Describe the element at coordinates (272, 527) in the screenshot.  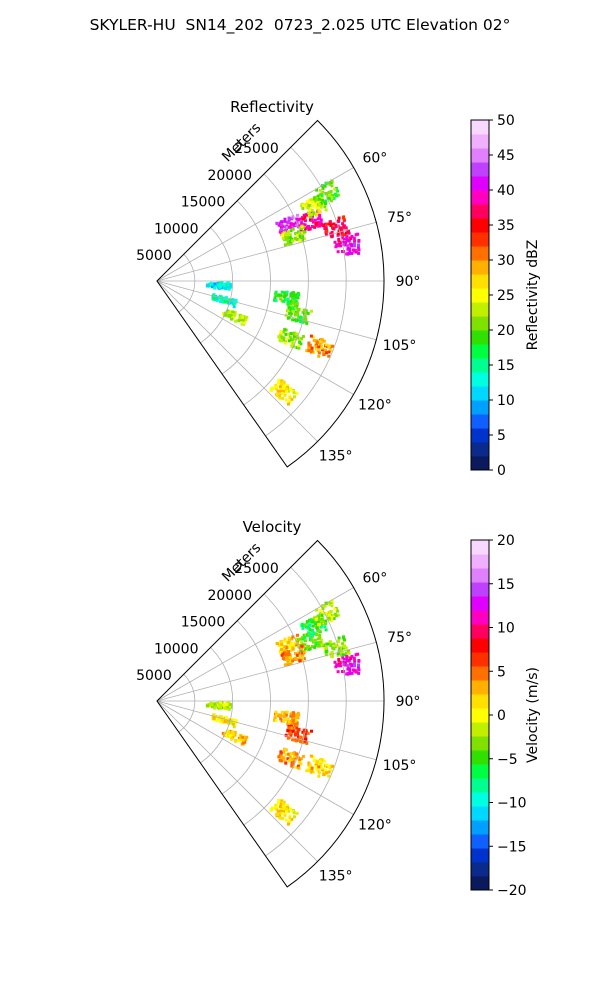
I see `panel-title: Velocity` at that location.